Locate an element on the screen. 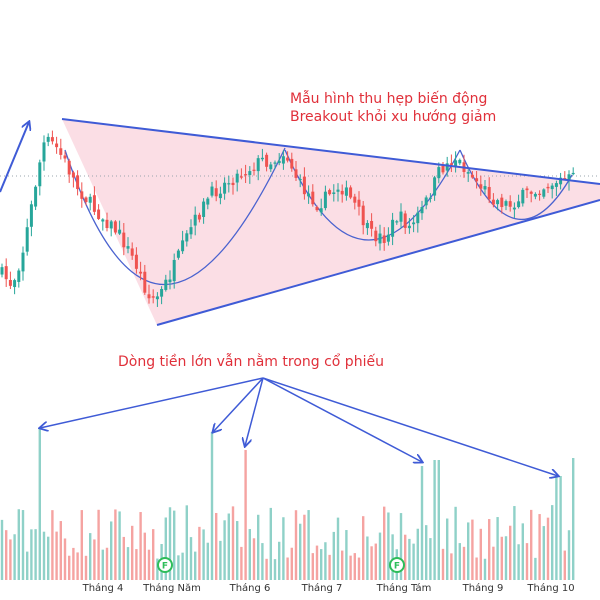  x-tick-label: Tháng 4 is located at coordinates (103, 588).